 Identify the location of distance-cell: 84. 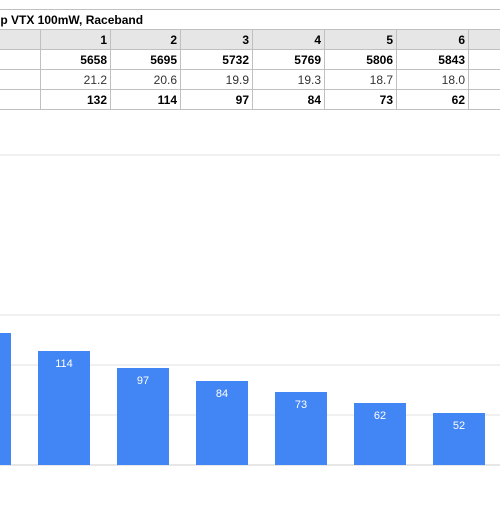
(289, 100).